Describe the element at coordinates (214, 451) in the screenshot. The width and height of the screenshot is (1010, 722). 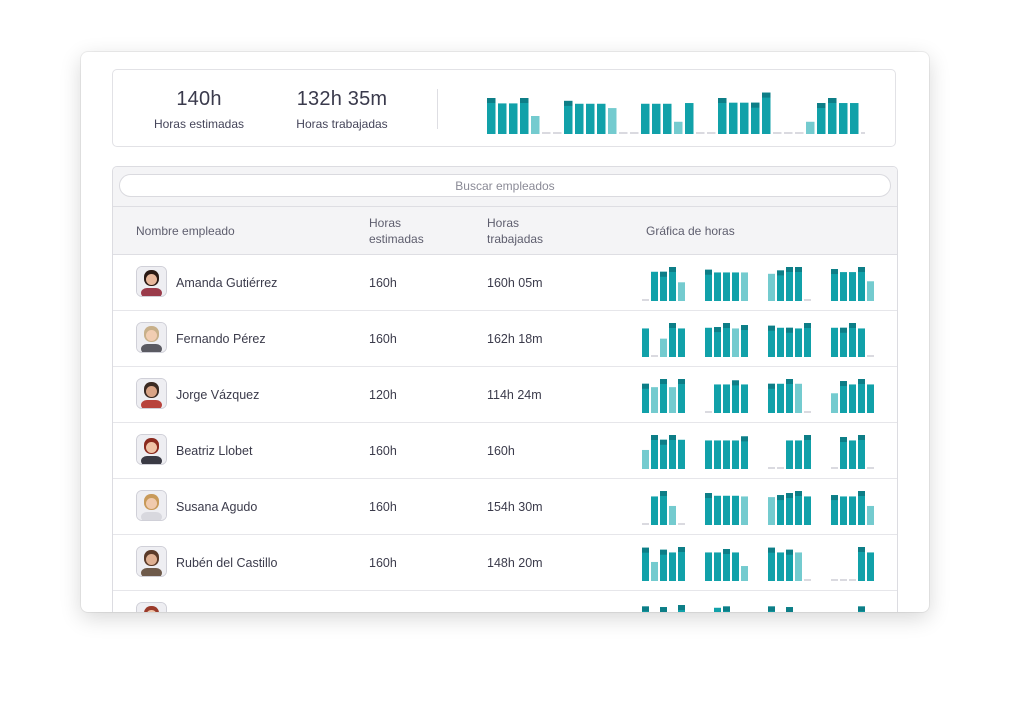
I see `employee-name: Beatriz Llobet` at that location.